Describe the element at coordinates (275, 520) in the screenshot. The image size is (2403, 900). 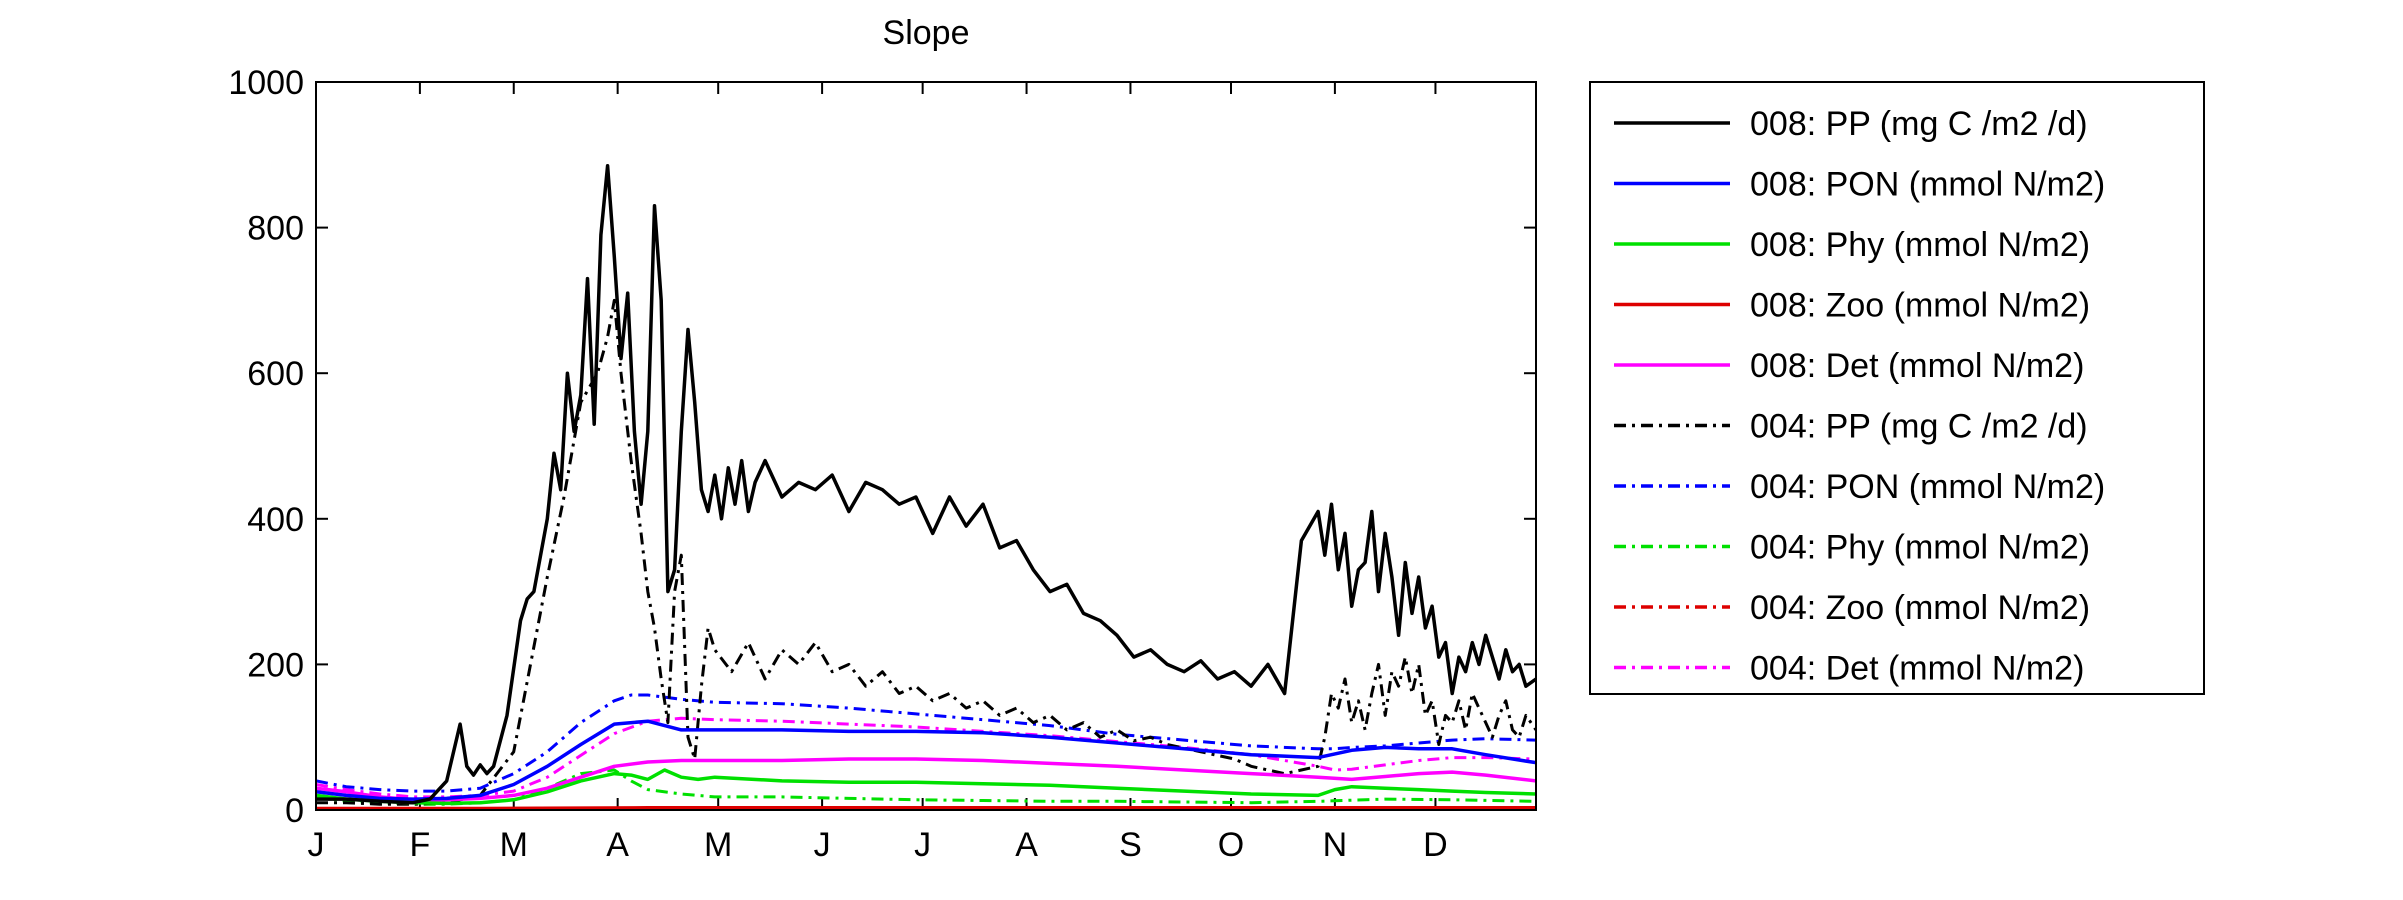
I see `y-tick-label: 400` at that location.